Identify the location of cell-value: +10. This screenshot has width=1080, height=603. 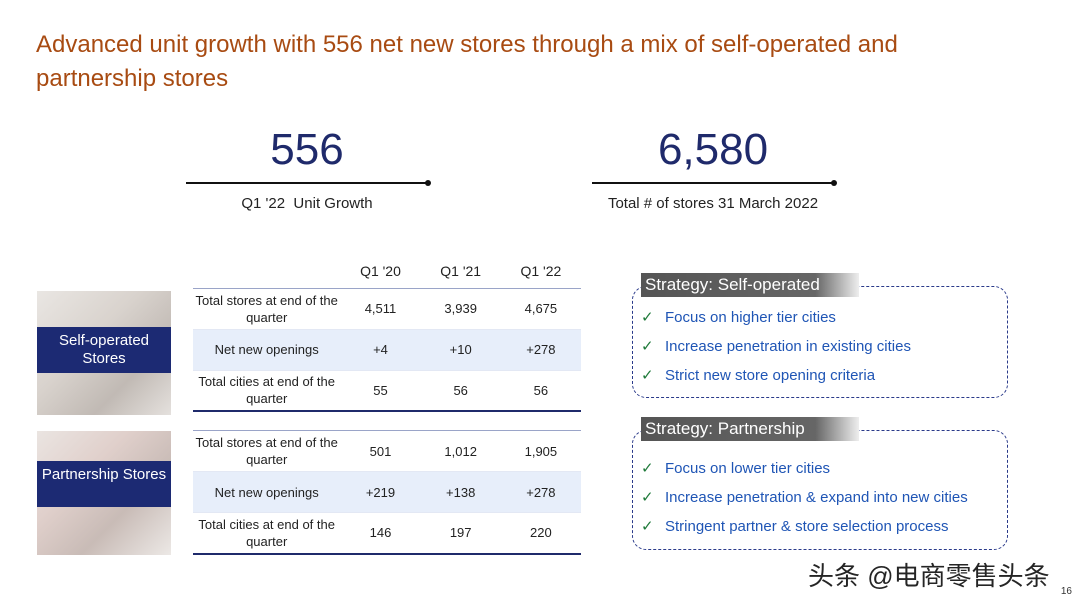
(460, 349).